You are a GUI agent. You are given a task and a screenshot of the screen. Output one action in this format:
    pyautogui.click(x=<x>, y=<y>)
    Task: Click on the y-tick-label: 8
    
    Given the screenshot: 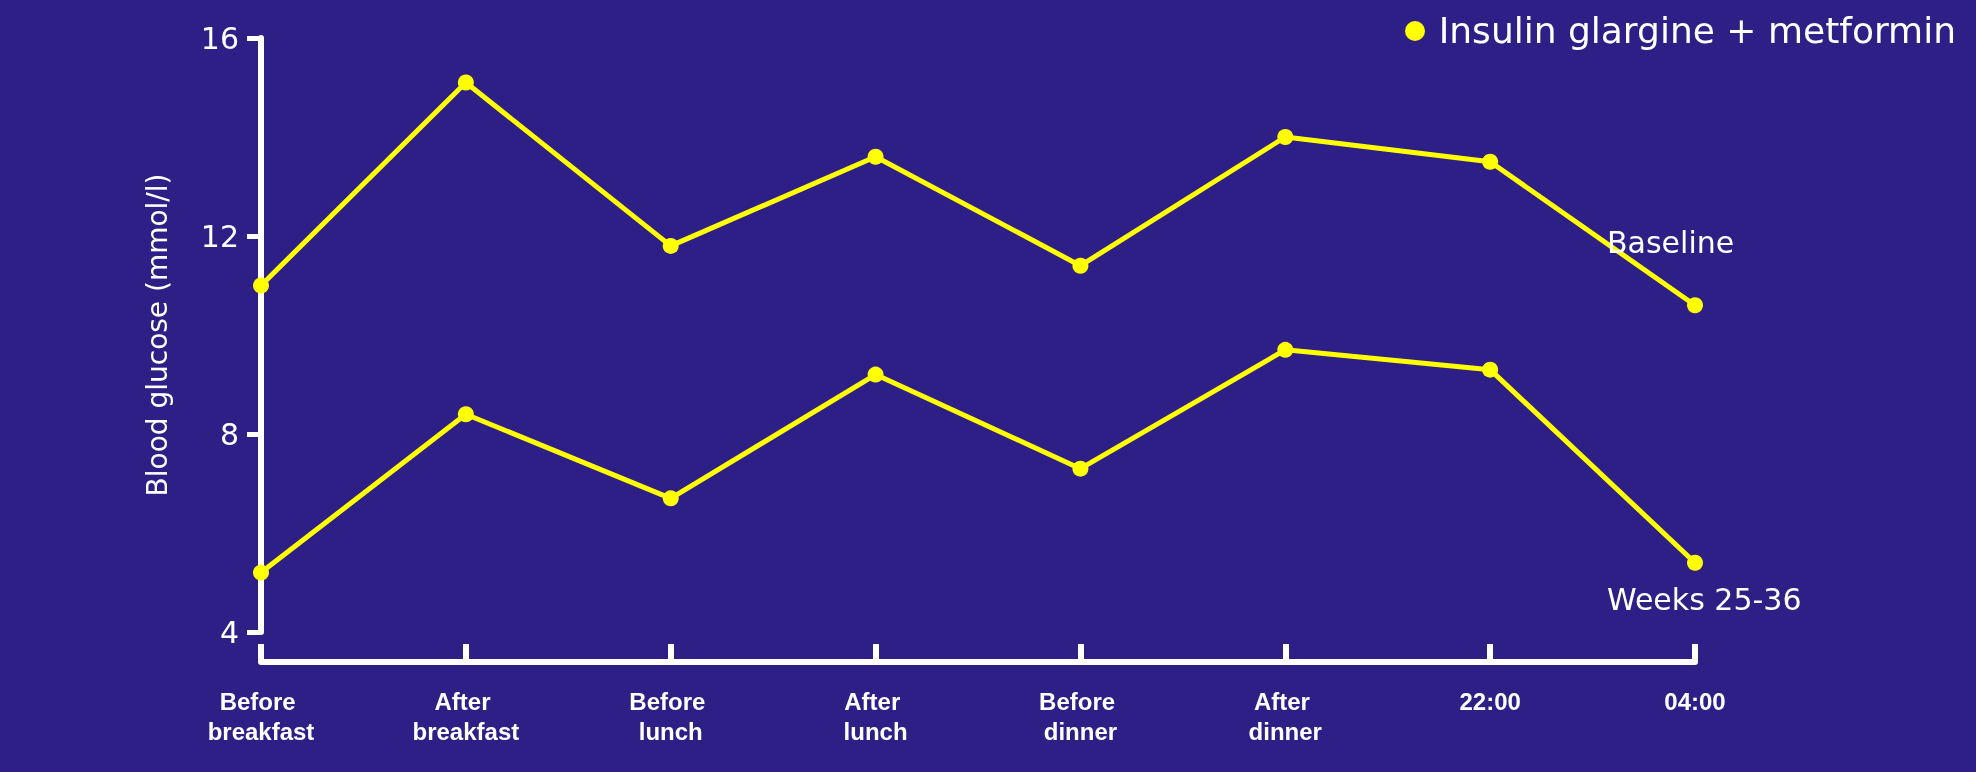 What is the action you would take?
    pyautogui.click(x=229, y=434)
    